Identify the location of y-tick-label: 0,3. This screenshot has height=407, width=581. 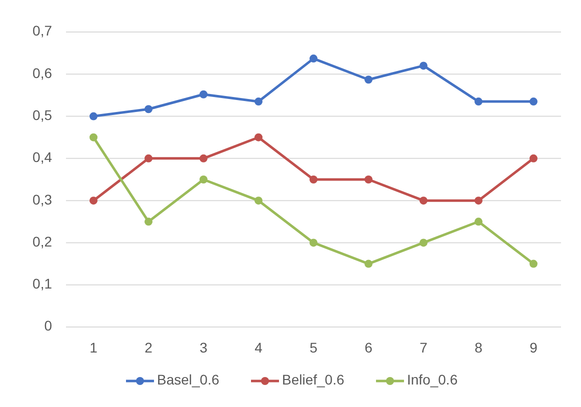
(42, 199).